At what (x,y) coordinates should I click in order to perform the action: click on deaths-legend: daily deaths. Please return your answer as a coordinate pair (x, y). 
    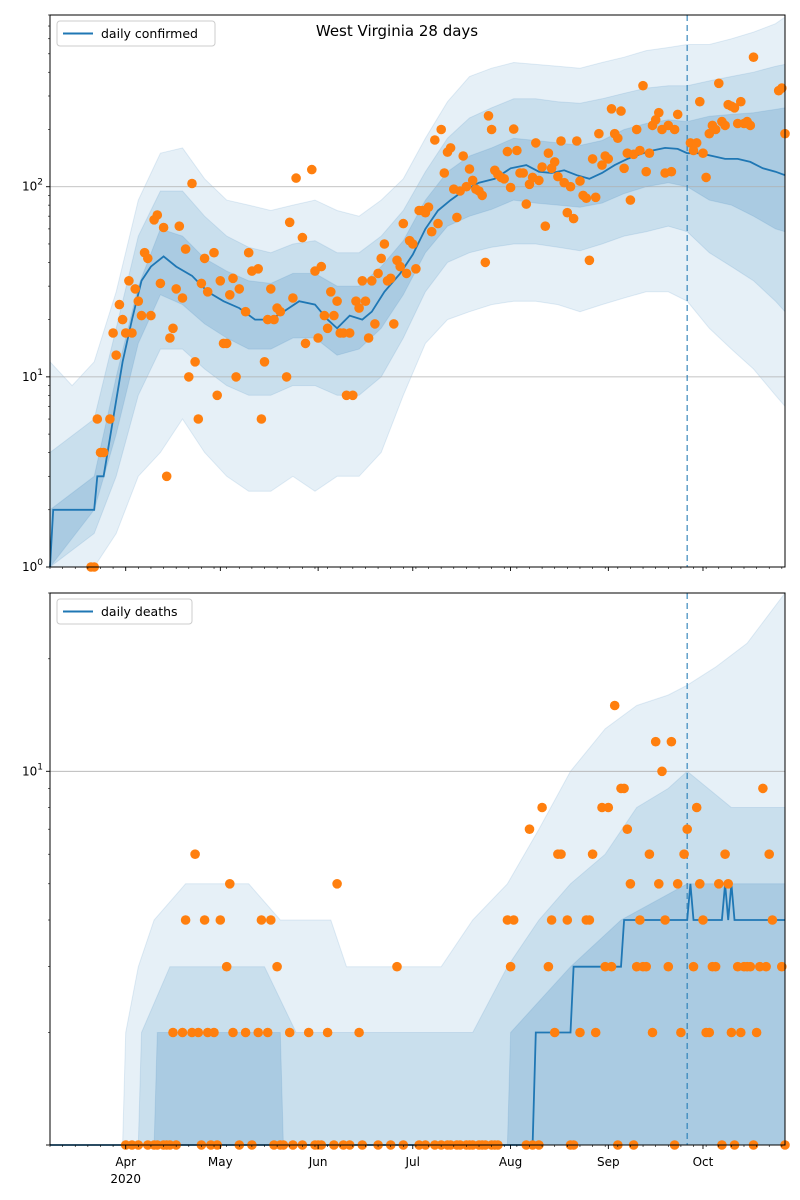
    Looking at the image, I should click on (124, 611).